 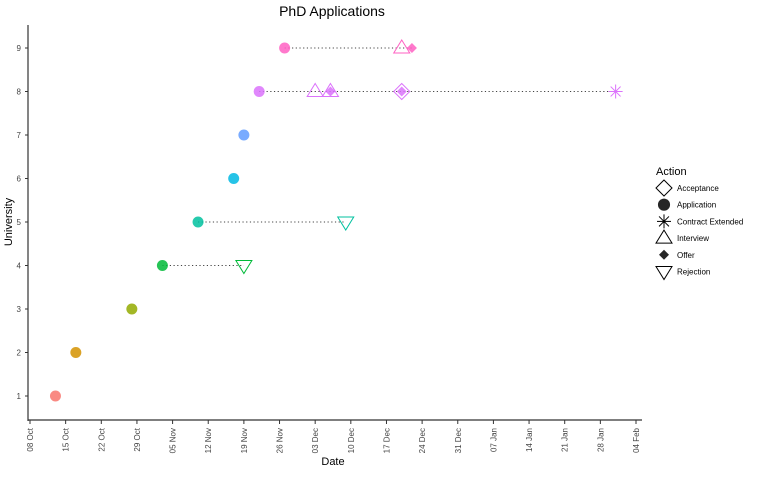 What do you see at coordinates (101, 439) in the screenshot?
I see `x-tick-label: 22 Oct` at bounding box center [101, 439].